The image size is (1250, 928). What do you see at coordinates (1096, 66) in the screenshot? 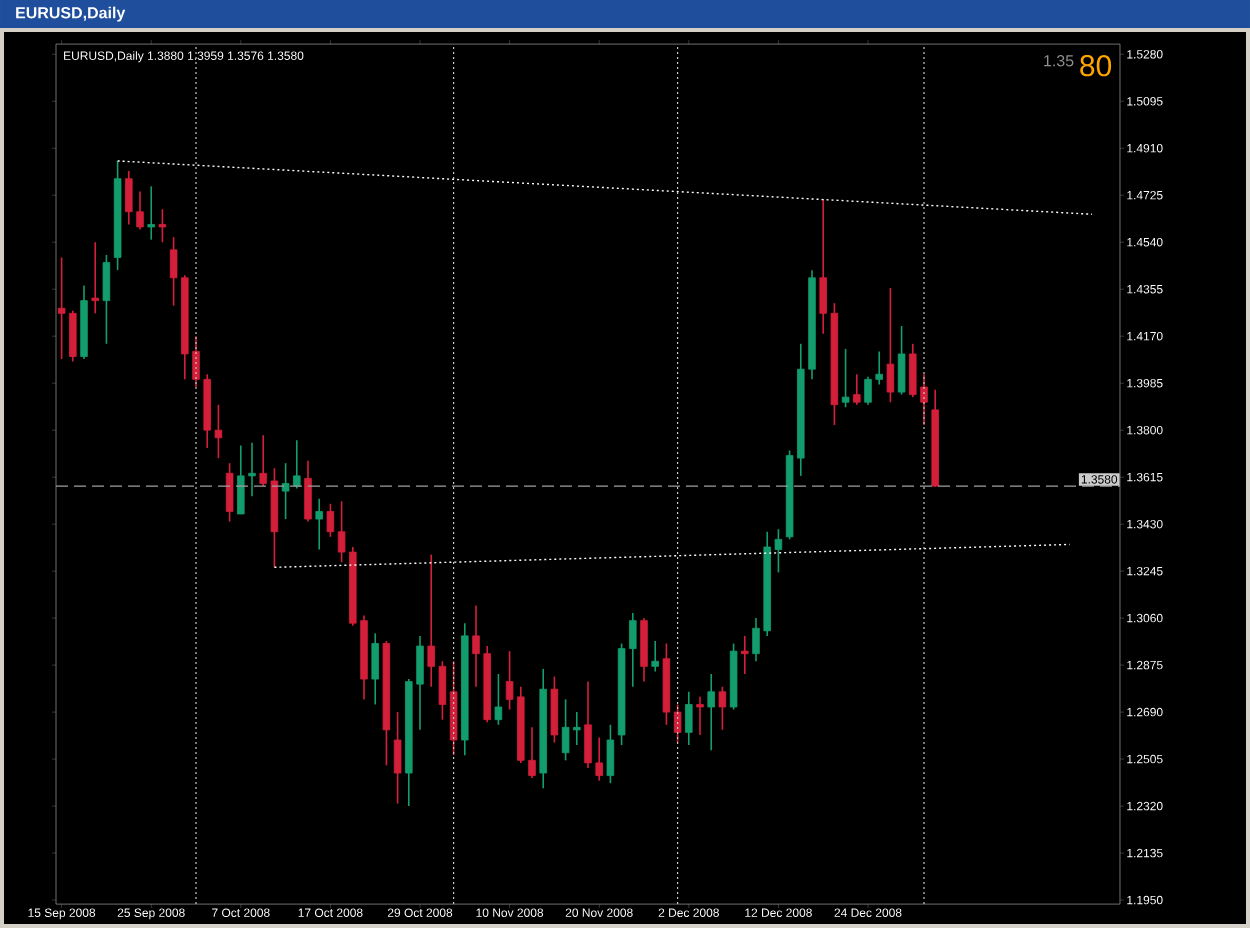
I see `annotation: 80` at bounding box center [1096, 66].